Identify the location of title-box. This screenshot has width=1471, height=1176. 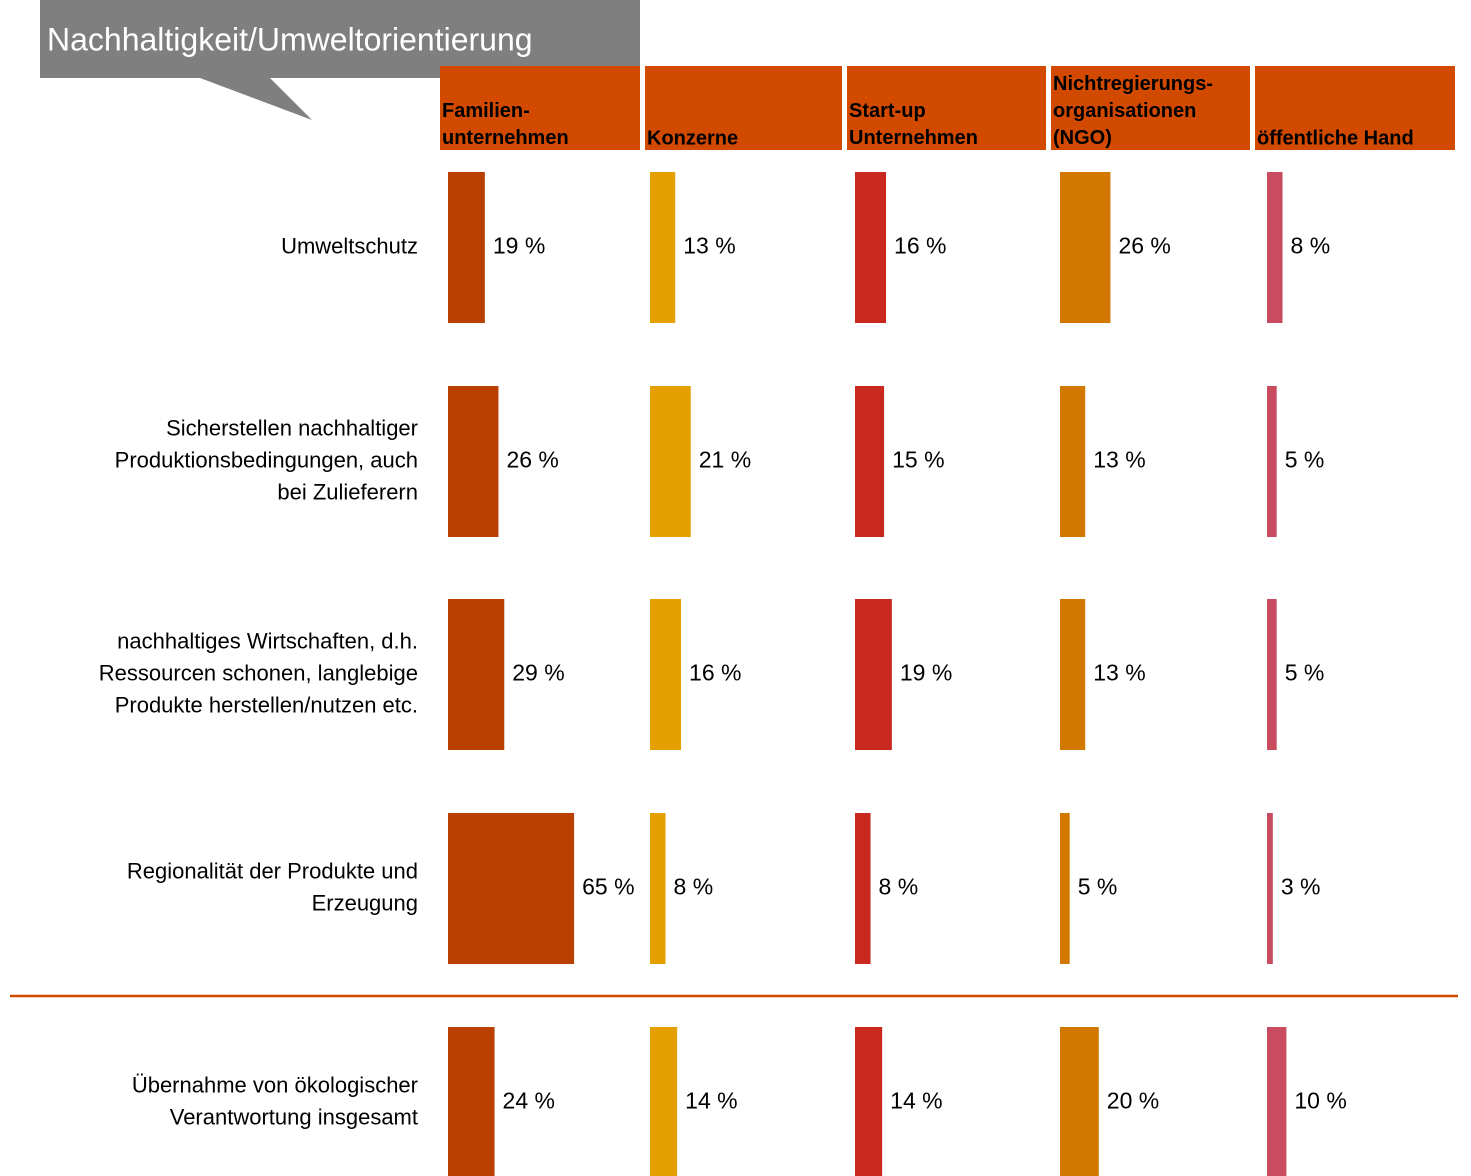
(340, 60).